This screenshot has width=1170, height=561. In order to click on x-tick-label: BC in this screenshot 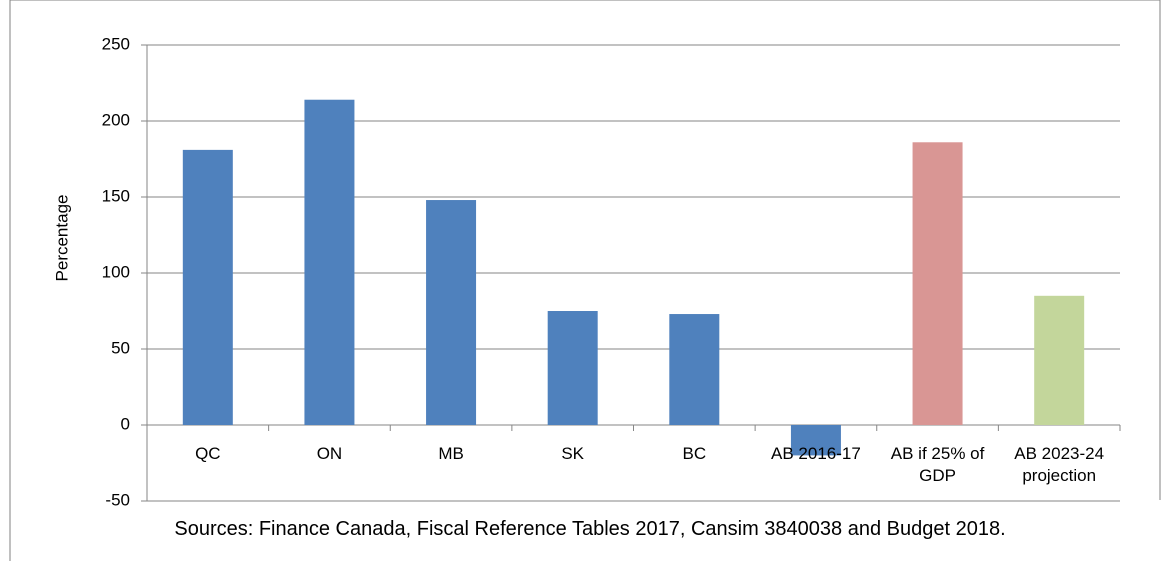, I will do `click(694, 453)`.